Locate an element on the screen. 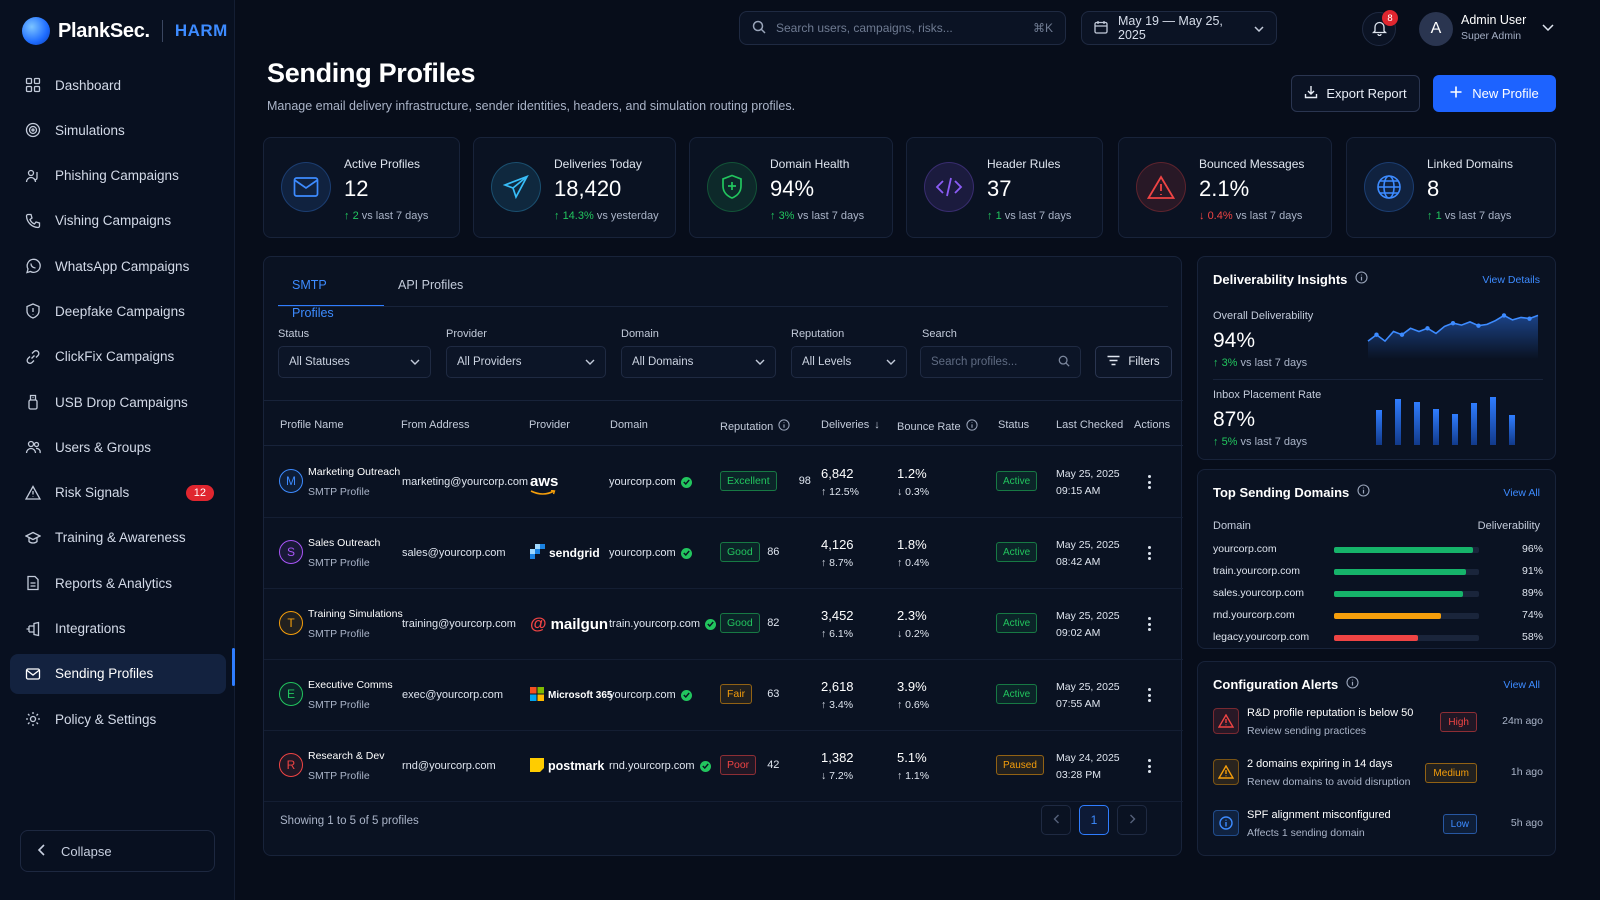  last-checked-date: May 24, 2025 is located at coordinates (1088, 758).